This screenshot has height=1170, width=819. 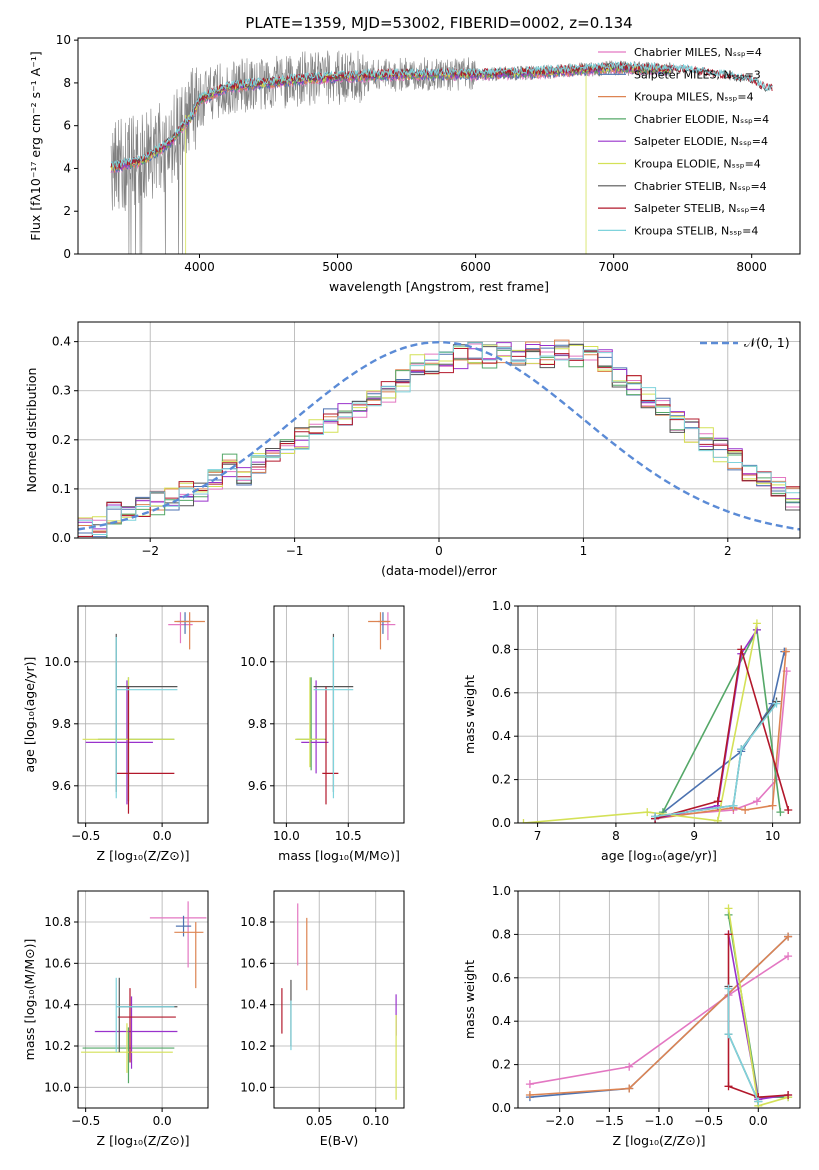 I want to click on y-tick-label: 2, so click(x=67, y=211).